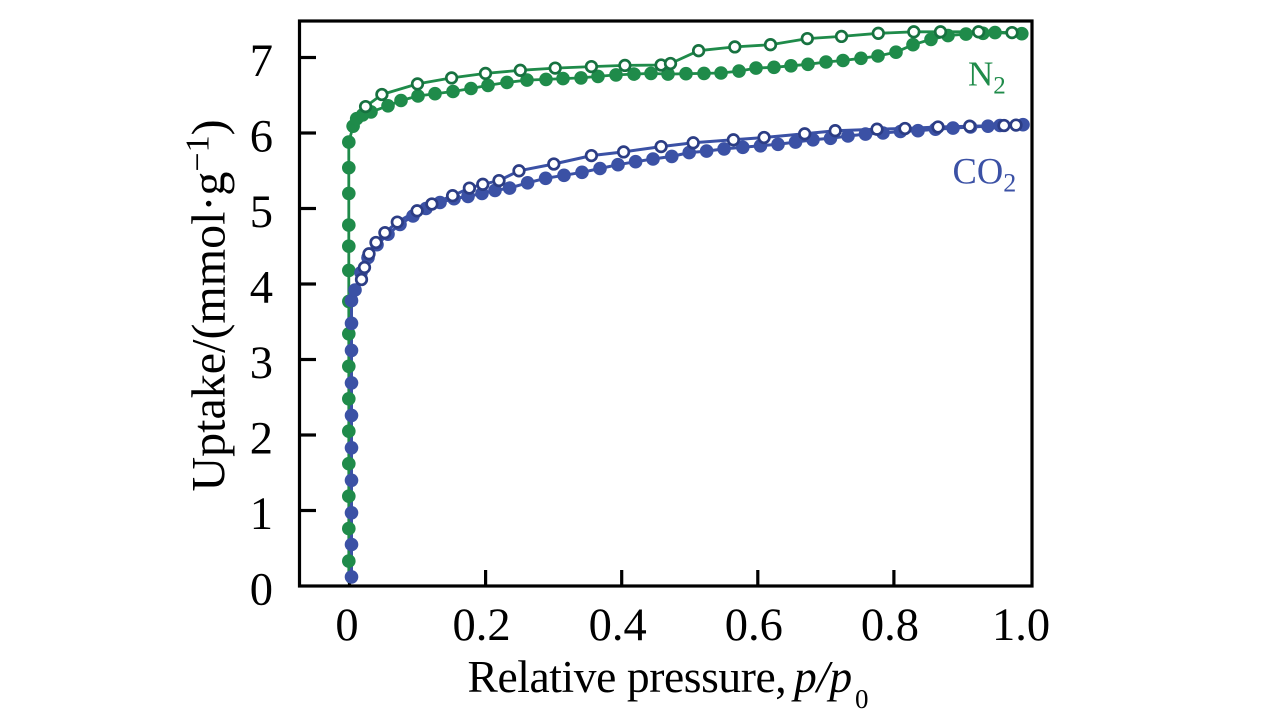  I want to click on svg-text: 2, so click(261, 439).